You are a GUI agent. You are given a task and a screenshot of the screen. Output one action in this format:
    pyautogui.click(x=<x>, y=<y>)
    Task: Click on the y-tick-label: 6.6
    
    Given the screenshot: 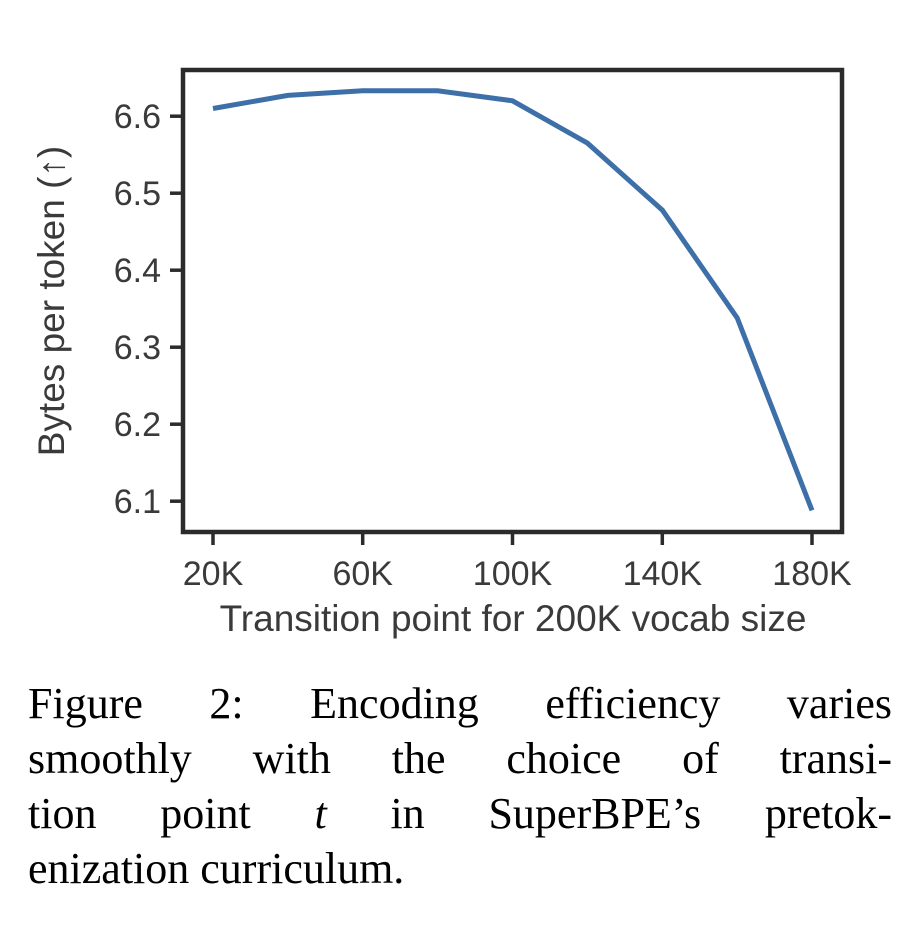 What is the action you would take?
    pyautogui.click(x=137, y=117)
    